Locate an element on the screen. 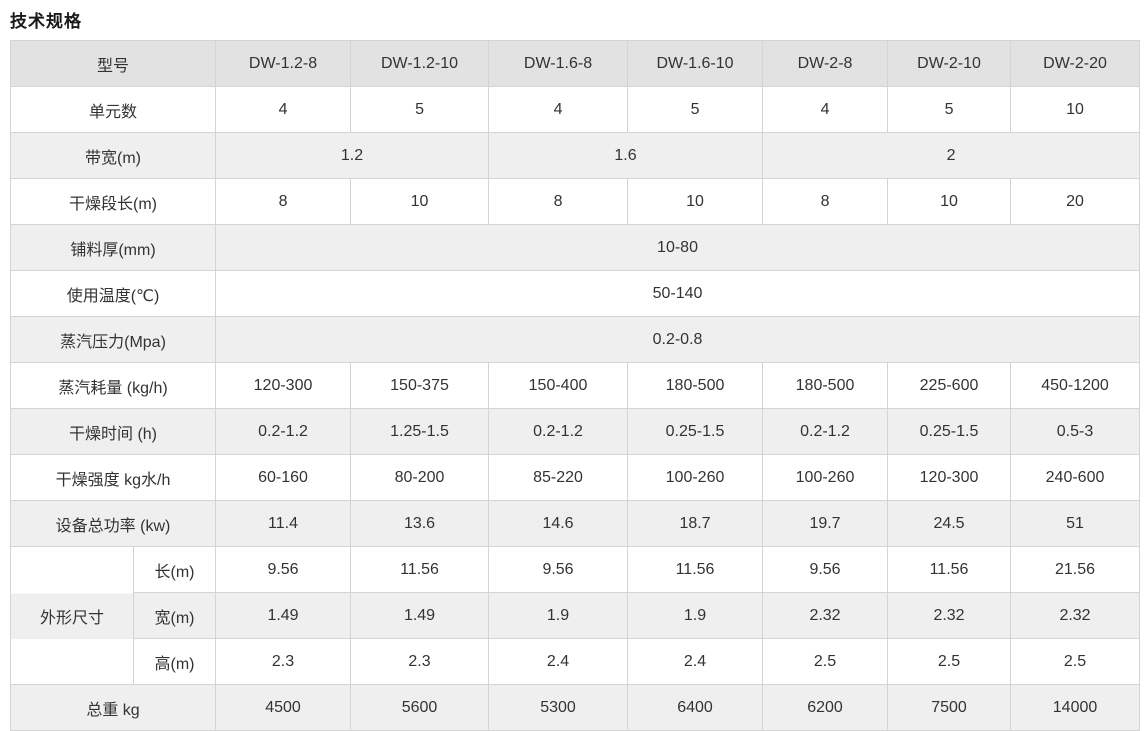 The image size is (1147, 731). table-row-dimension-height: 高(m) 2.3 2.3 2.4 2.4 2.5 2.5 2.5 is located at coordinates (576, 661).